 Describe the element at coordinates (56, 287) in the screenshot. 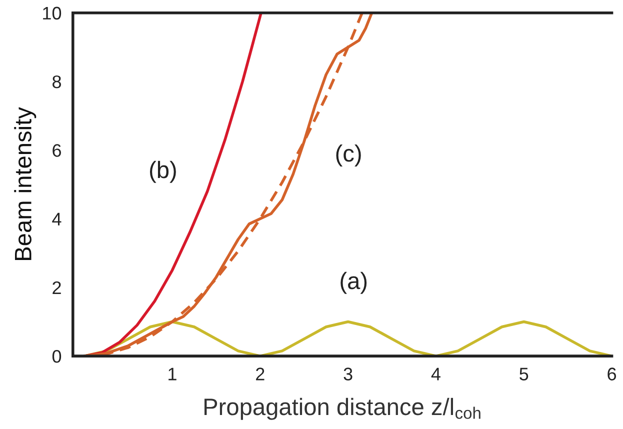

I see `y-tick-label: 2` at that location.